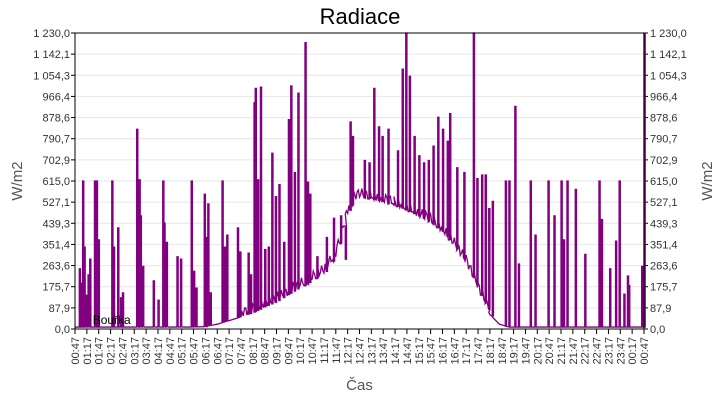  Describe the element at coordinates (123, 351) in the screenshot. I see `x-tick-label: 02:47` at that location.